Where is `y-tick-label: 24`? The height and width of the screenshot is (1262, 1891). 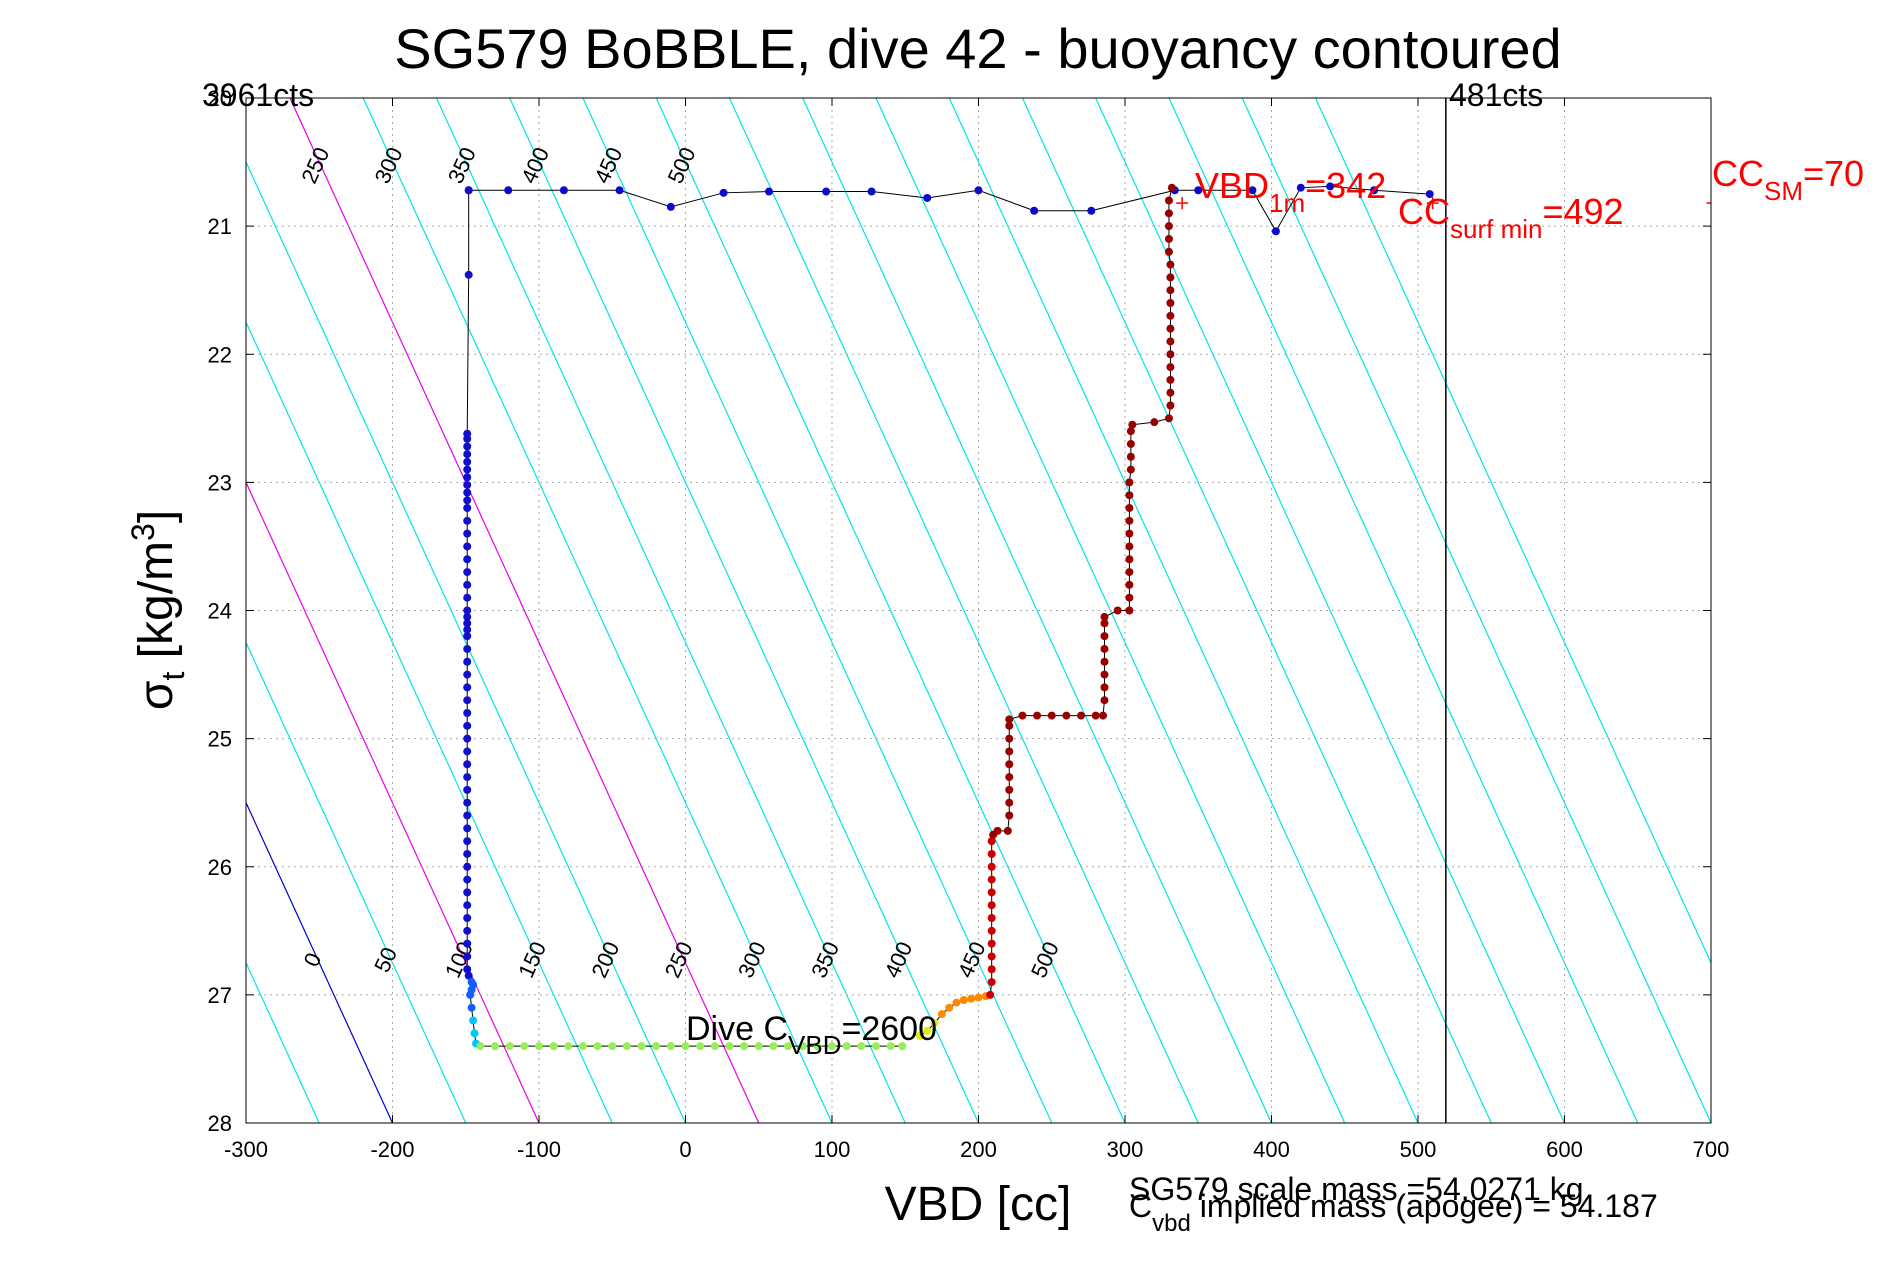
y-tick-label: 24 is located at coordinates (220, 611).